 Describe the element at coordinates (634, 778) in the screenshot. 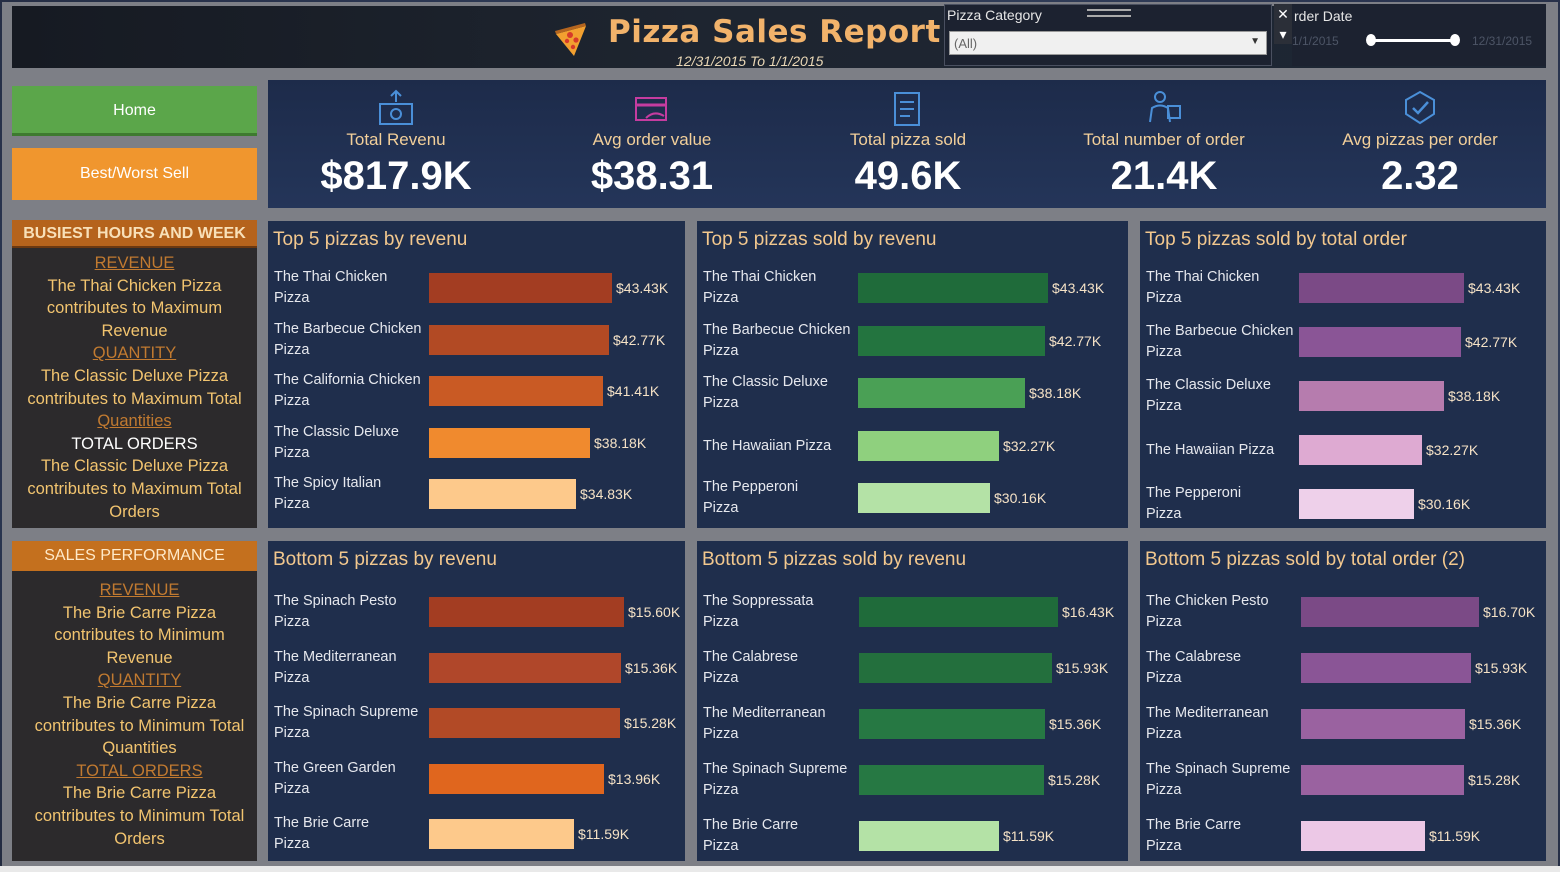

I see `bar-value-label: $13.96K` at that location.